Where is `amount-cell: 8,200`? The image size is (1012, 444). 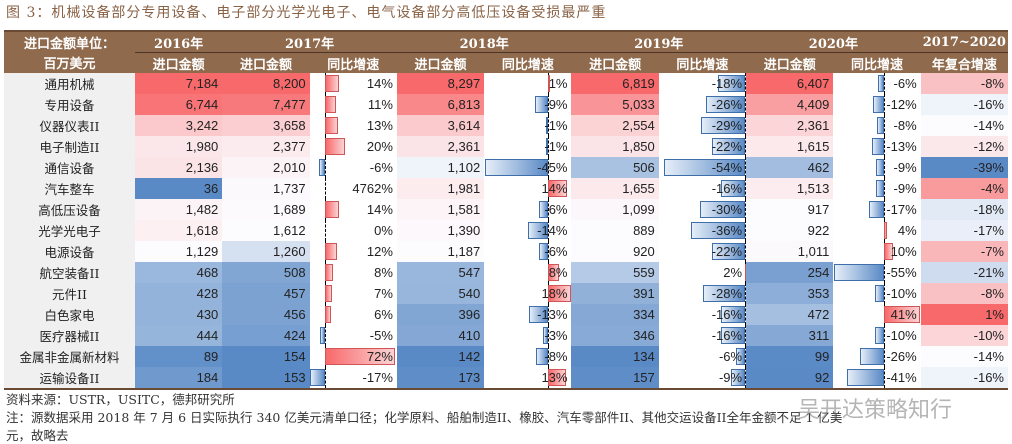 amount-cell: 8,200 is located at coordinates (266, 83).